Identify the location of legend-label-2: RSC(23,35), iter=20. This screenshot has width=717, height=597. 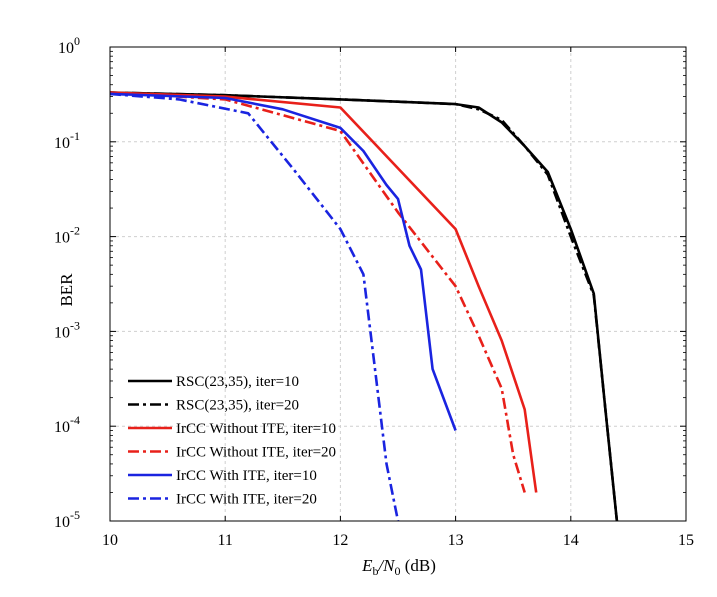
(237, 406).